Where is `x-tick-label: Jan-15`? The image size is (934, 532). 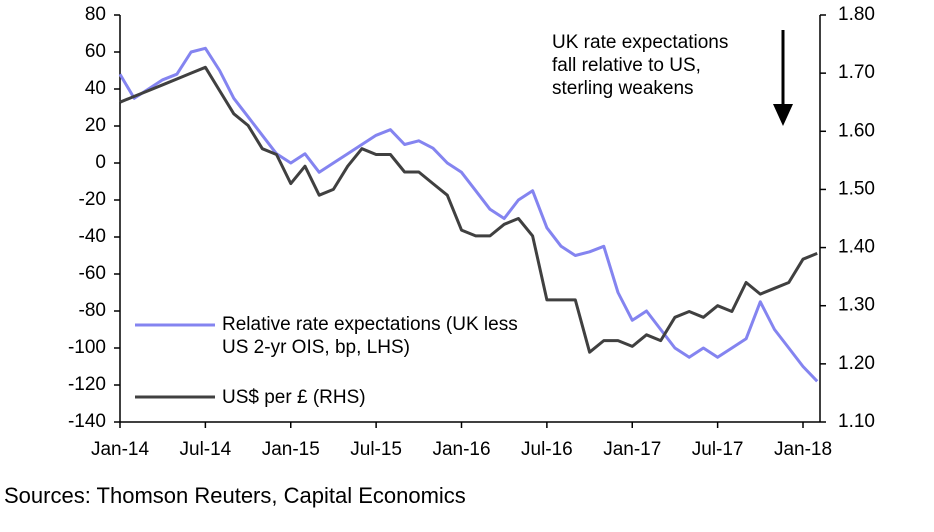 x-tick-label: Jan-15 is located at coordinates (291, 449).